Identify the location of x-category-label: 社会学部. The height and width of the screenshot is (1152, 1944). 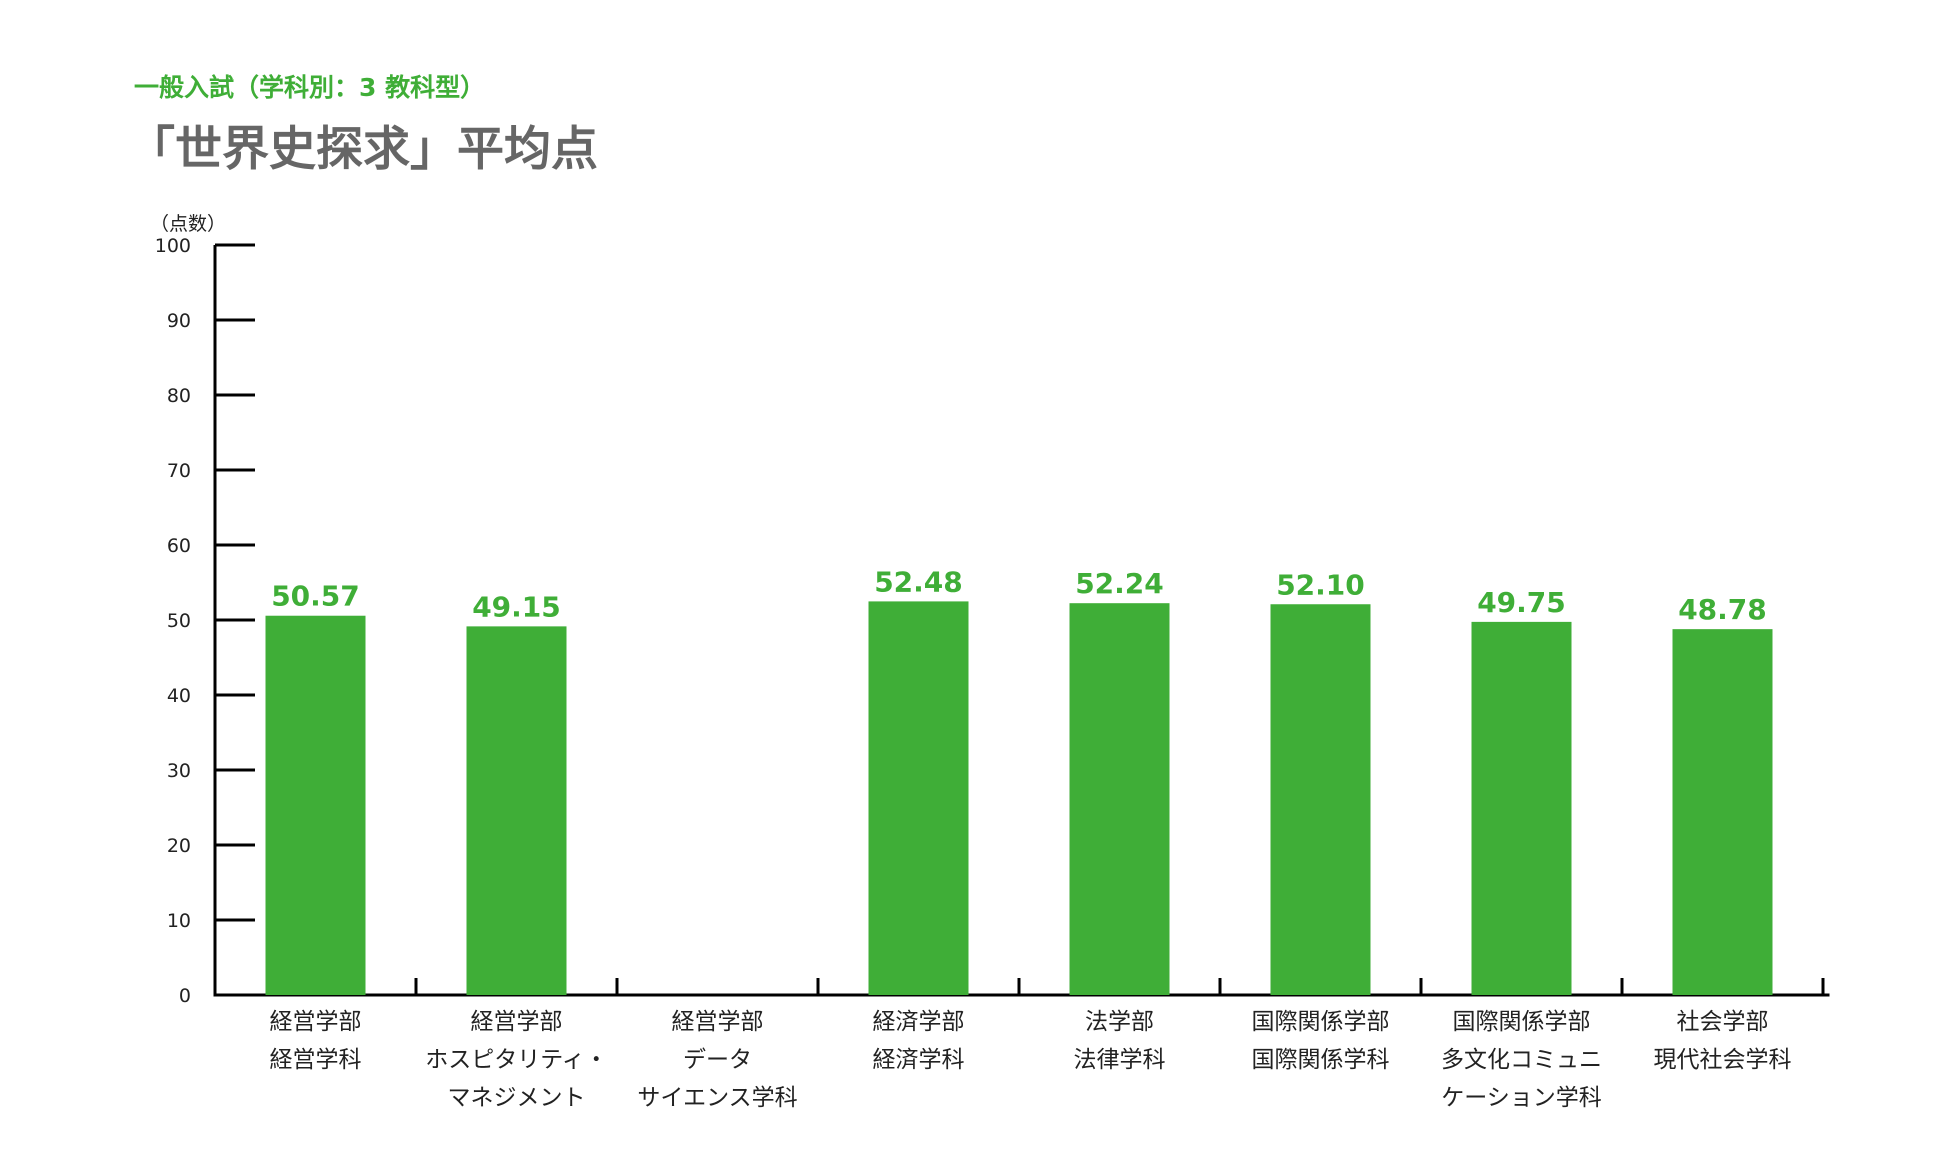
(1723, 1022).